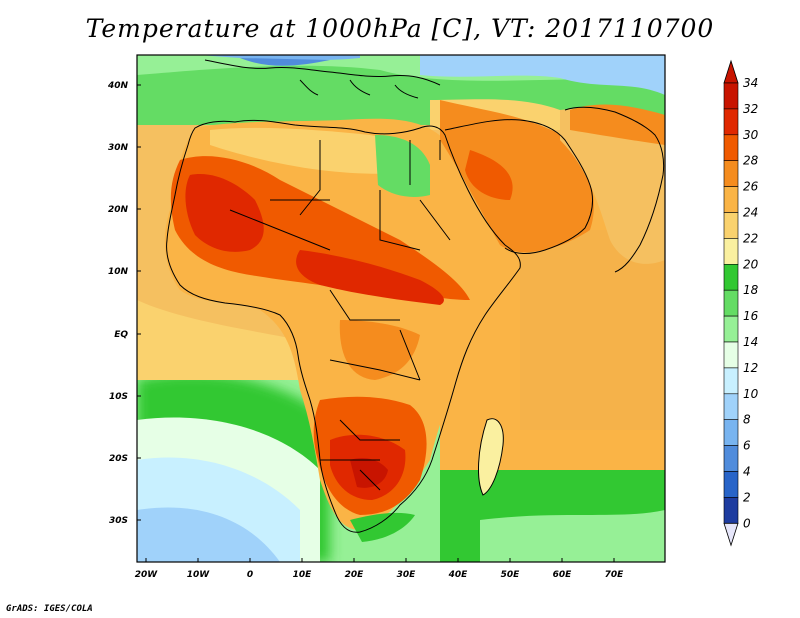 This screenshot has width=800, height=618. Describe the element at coordinates (303, 575) in the screenshot. I see `lon-label: 10E` at that location.